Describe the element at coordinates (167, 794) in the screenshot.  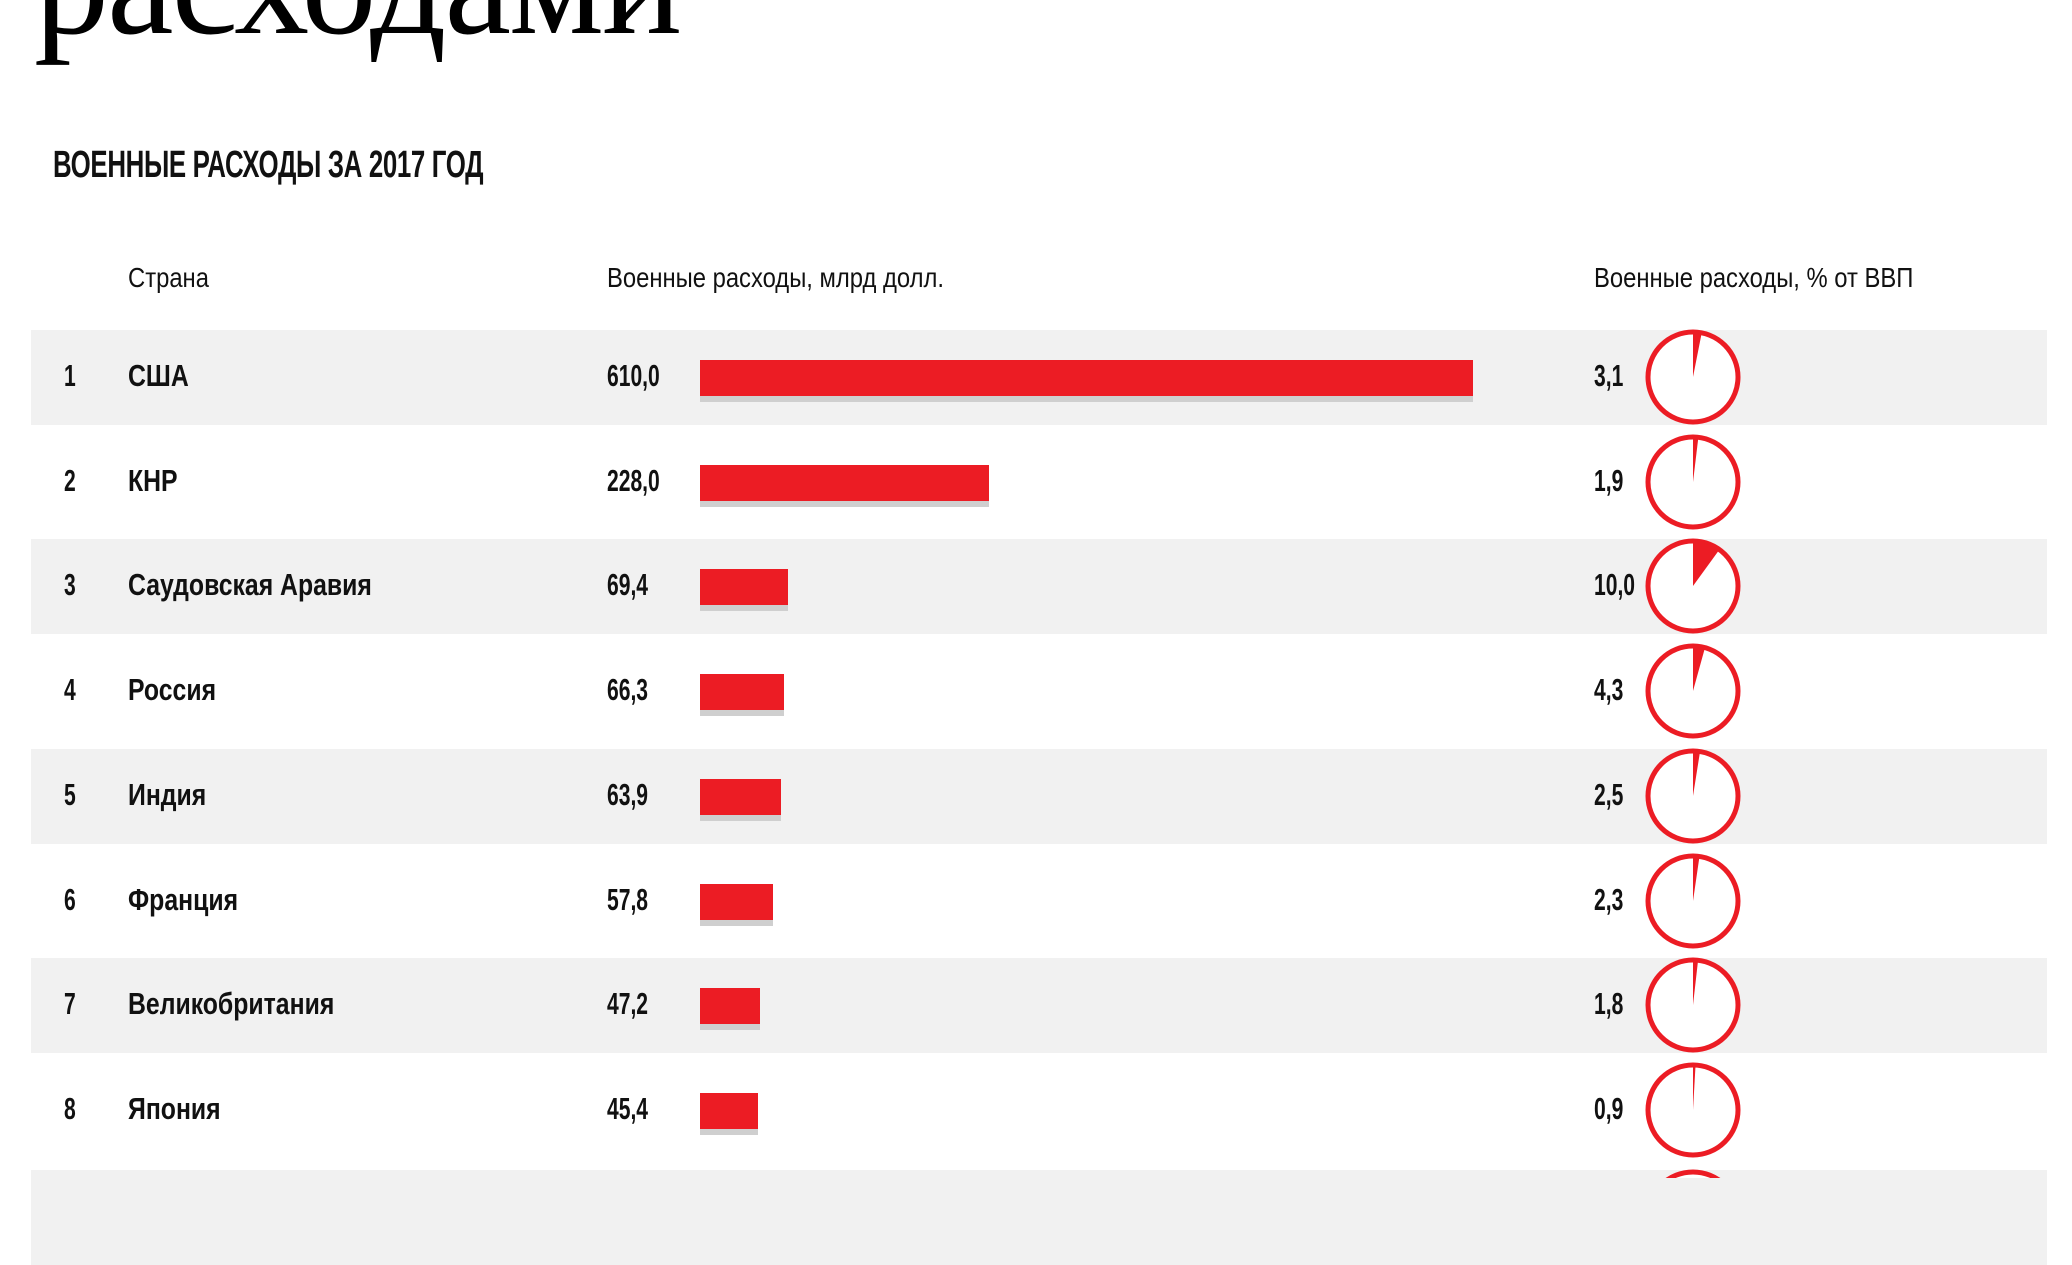
I see `country-label: Индия` at that location.